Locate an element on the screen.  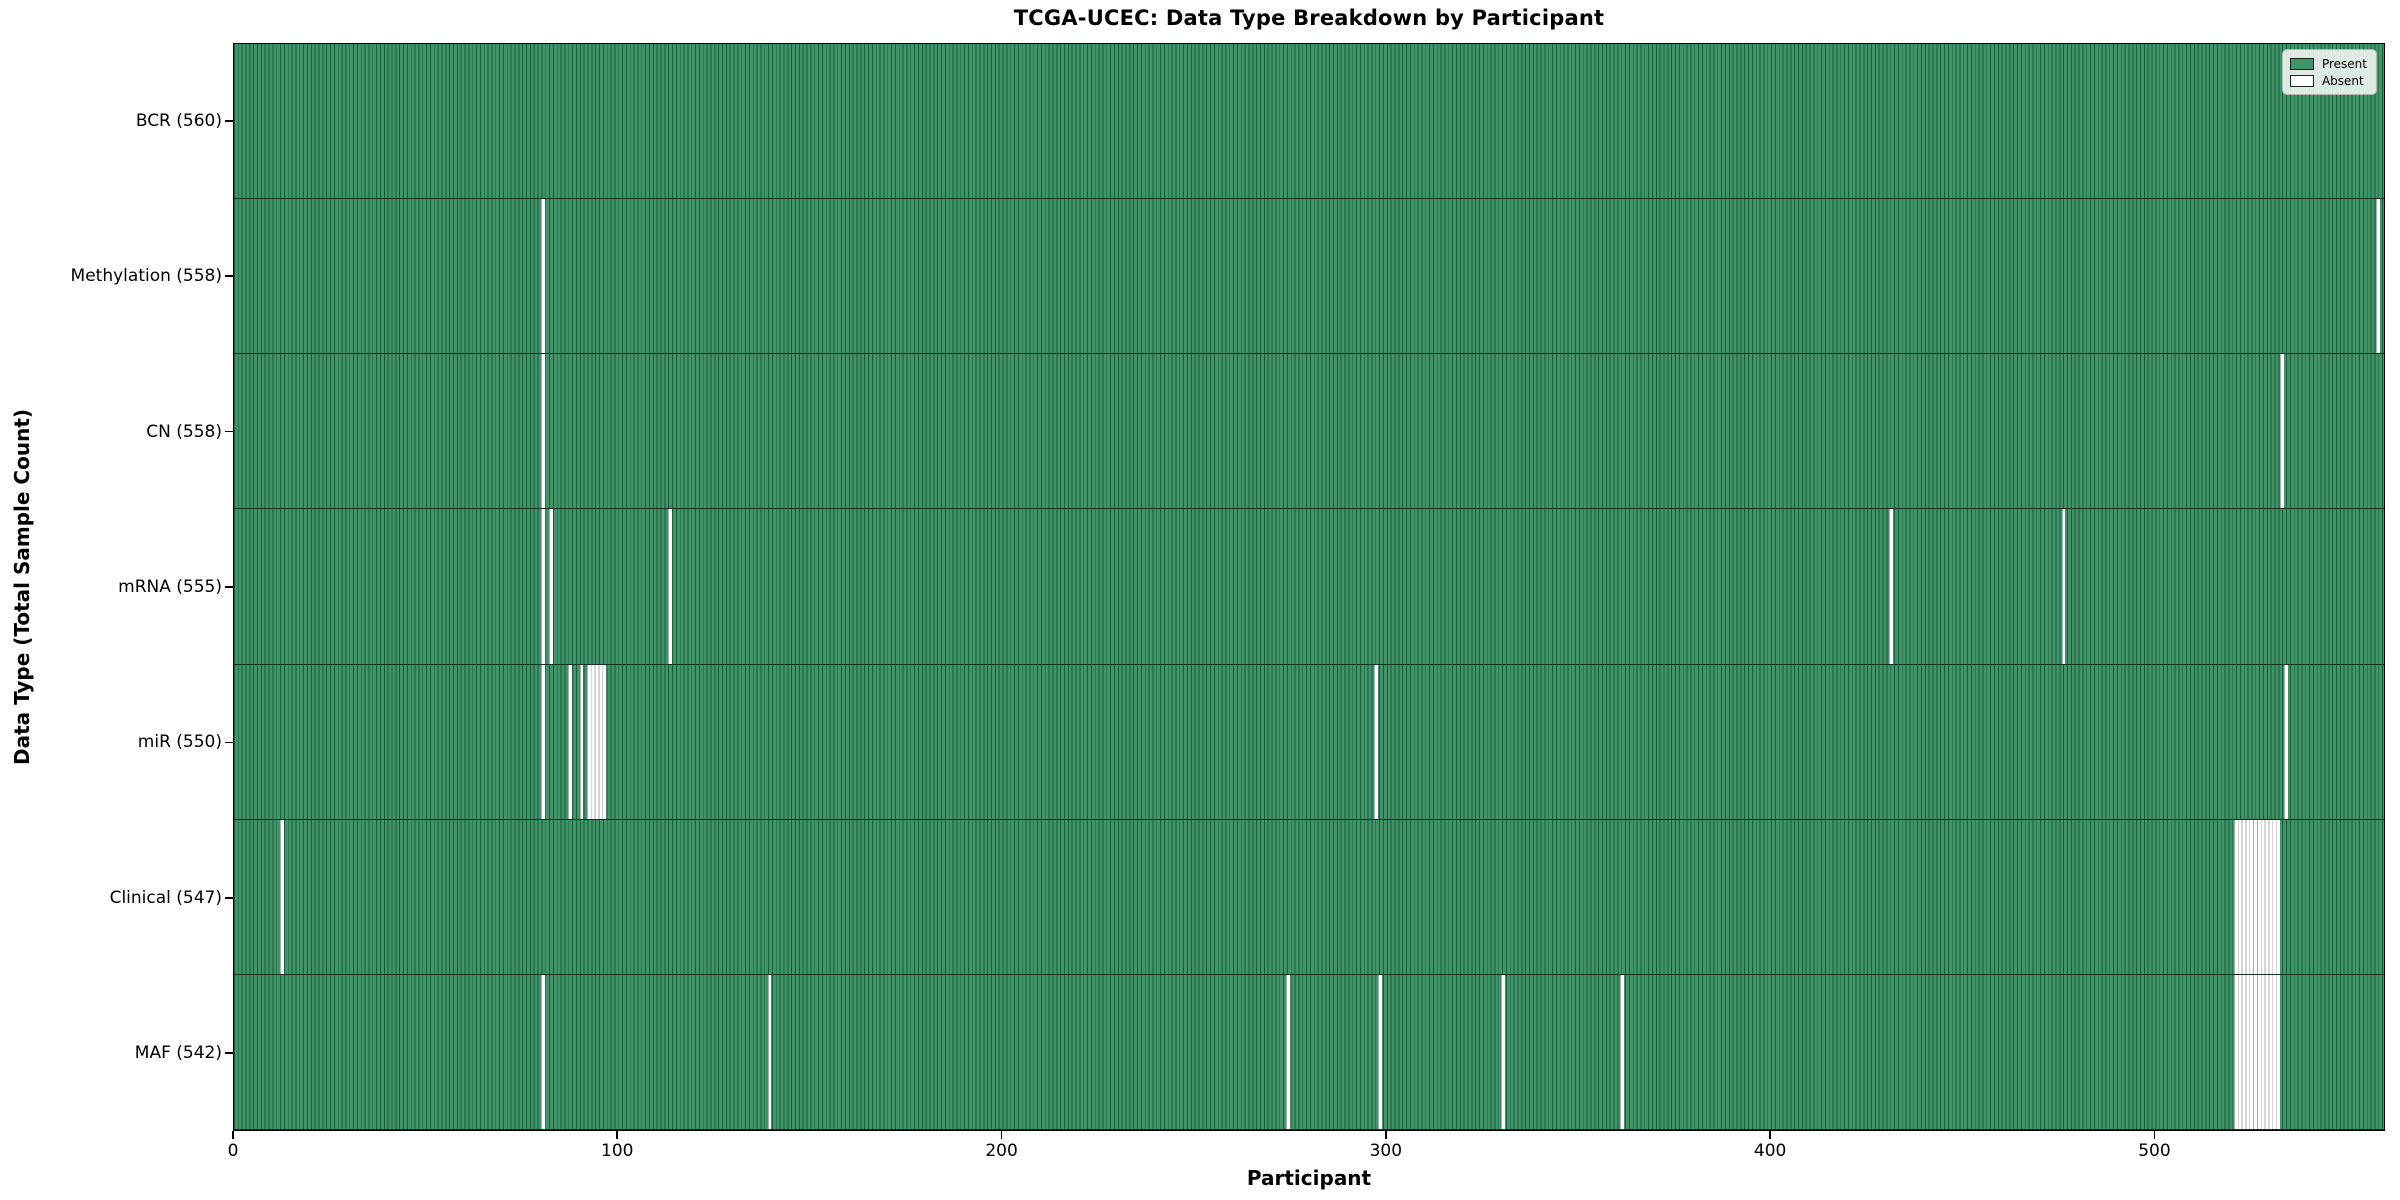
x-tick-label-0: 0 is located at coordinates (233, 1151).